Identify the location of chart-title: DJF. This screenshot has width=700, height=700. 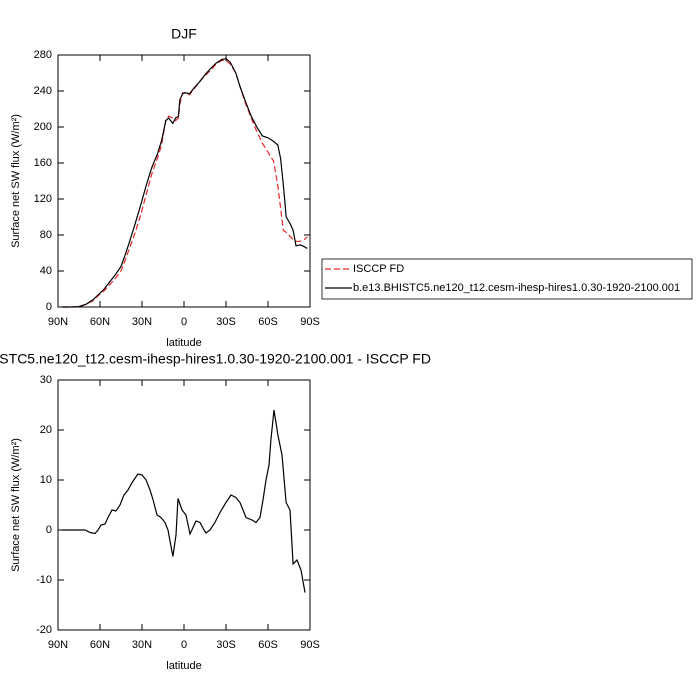
(184, 34).